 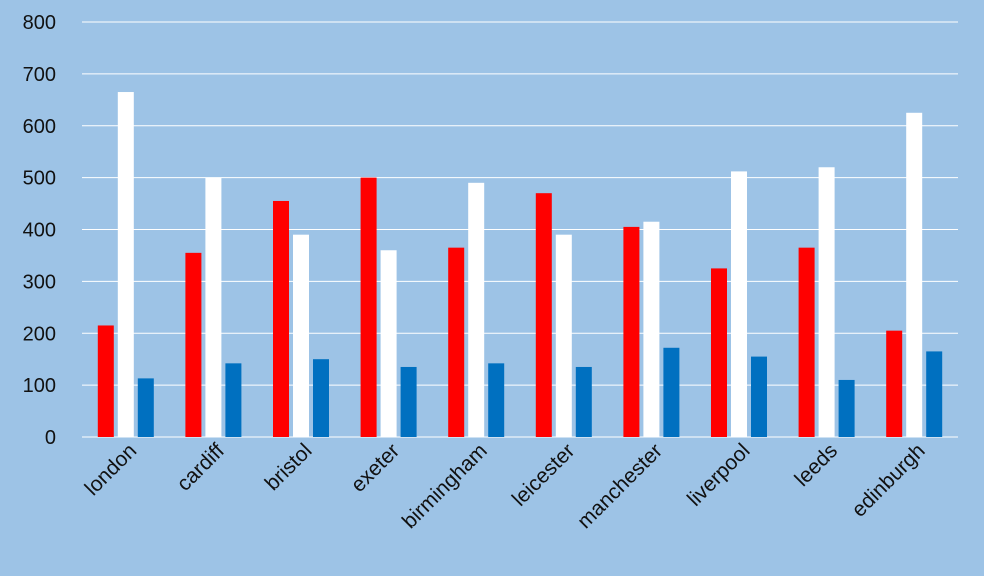 What do you see at coordinates (39, 127) in the screenshot?
I see `y-tick-label: 600` at bounding box center [39, 127].